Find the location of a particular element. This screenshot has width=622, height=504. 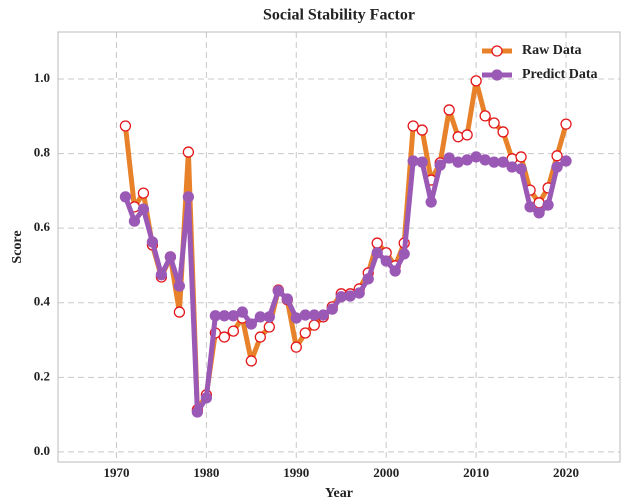

x-tick-label: 1970 is located at coordinates (116, 472).